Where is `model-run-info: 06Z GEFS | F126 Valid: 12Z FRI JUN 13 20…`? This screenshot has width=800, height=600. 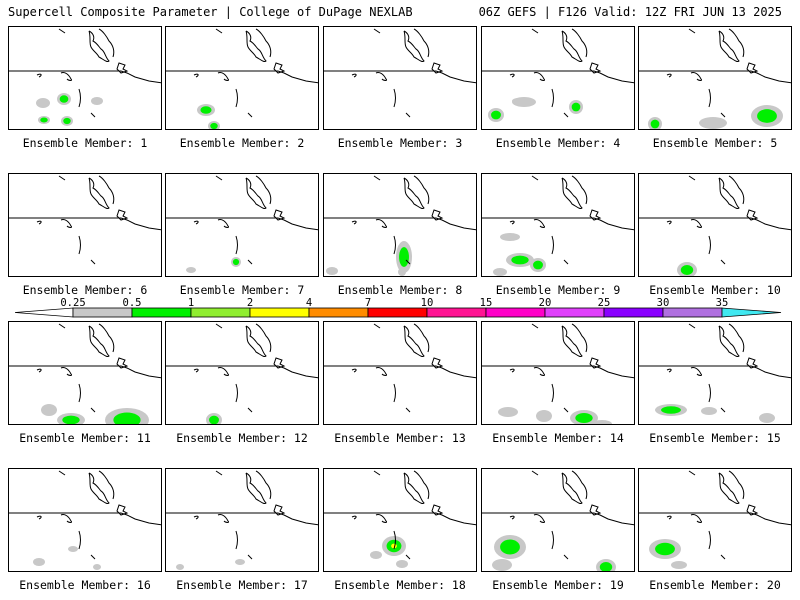 model-run-info: 06Z GEFS | F126 Valid: 12Z FRI JUN 13 20… is located at coordinates (630, 12).